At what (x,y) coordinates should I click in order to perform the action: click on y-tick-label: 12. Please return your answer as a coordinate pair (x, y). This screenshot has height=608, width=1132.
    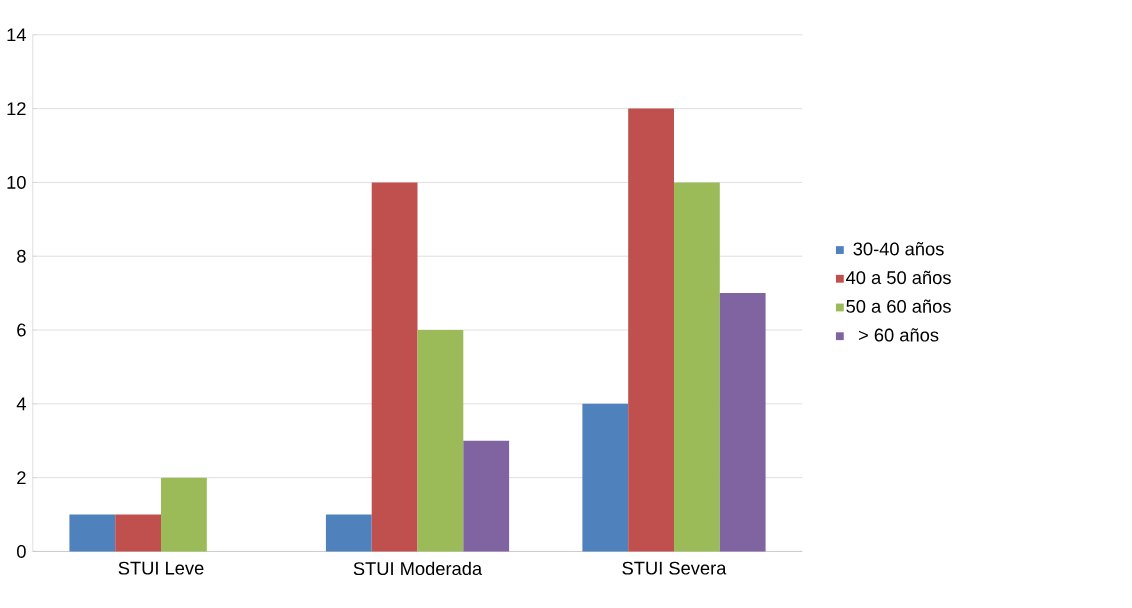
    Looking at the image, I should click on (16, 108).